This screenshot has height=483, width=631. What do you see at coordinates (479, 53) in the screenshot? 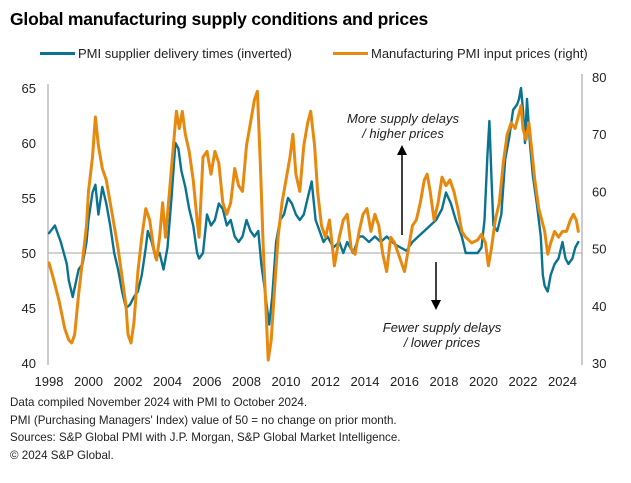
I see `legend-label-input-prices: Manufacturing PMI input prices (right)` at bounding box center [479, 53].